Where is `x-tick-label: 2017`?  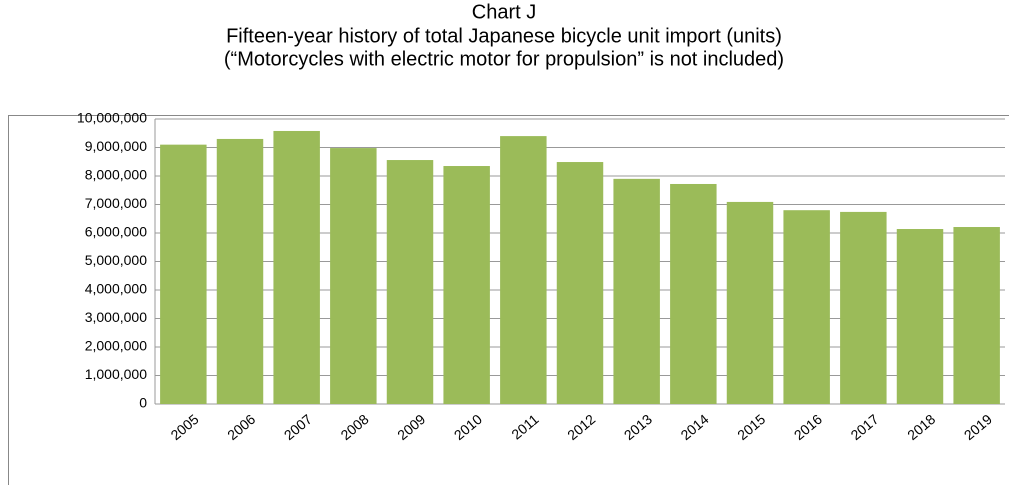
x-tick-label: 2017 is located at coordinates (864, 427).